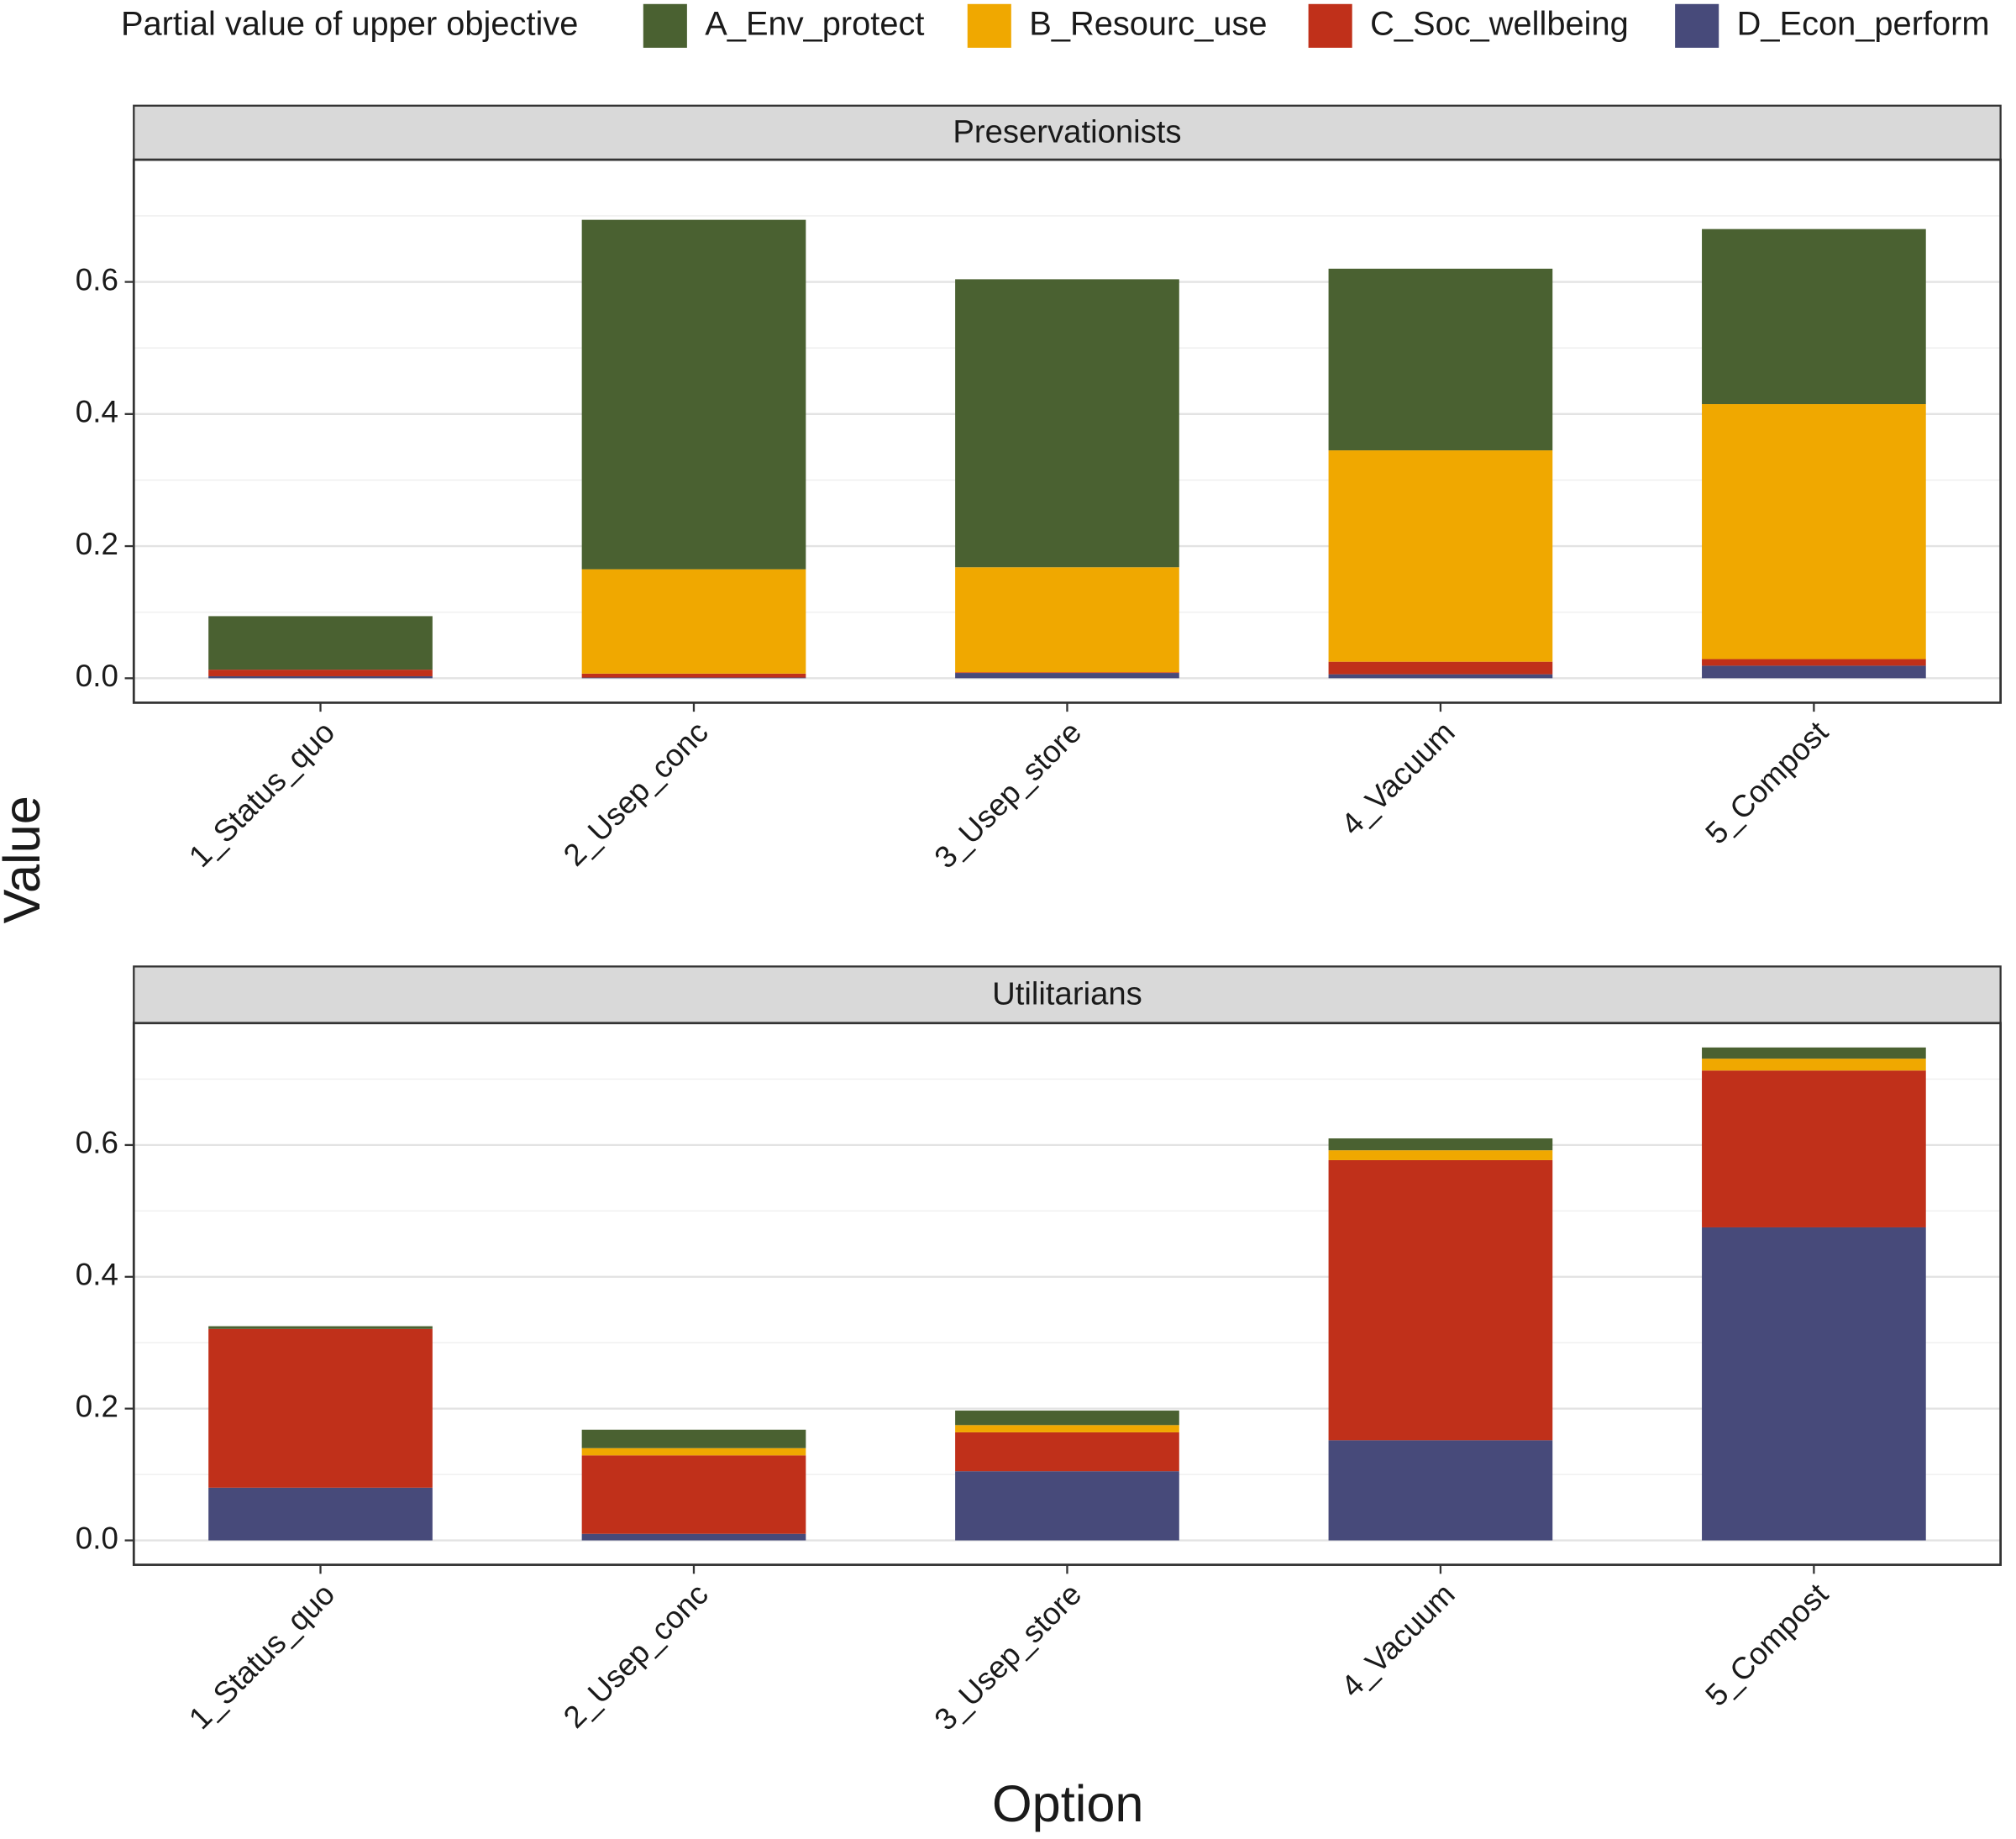 Image resolution: width=2016 pixels, height=1839 pixels. Describe the element at coordinates (814, 23) in the screenshot. I see `legend-label: A_Env_protect` at that location.